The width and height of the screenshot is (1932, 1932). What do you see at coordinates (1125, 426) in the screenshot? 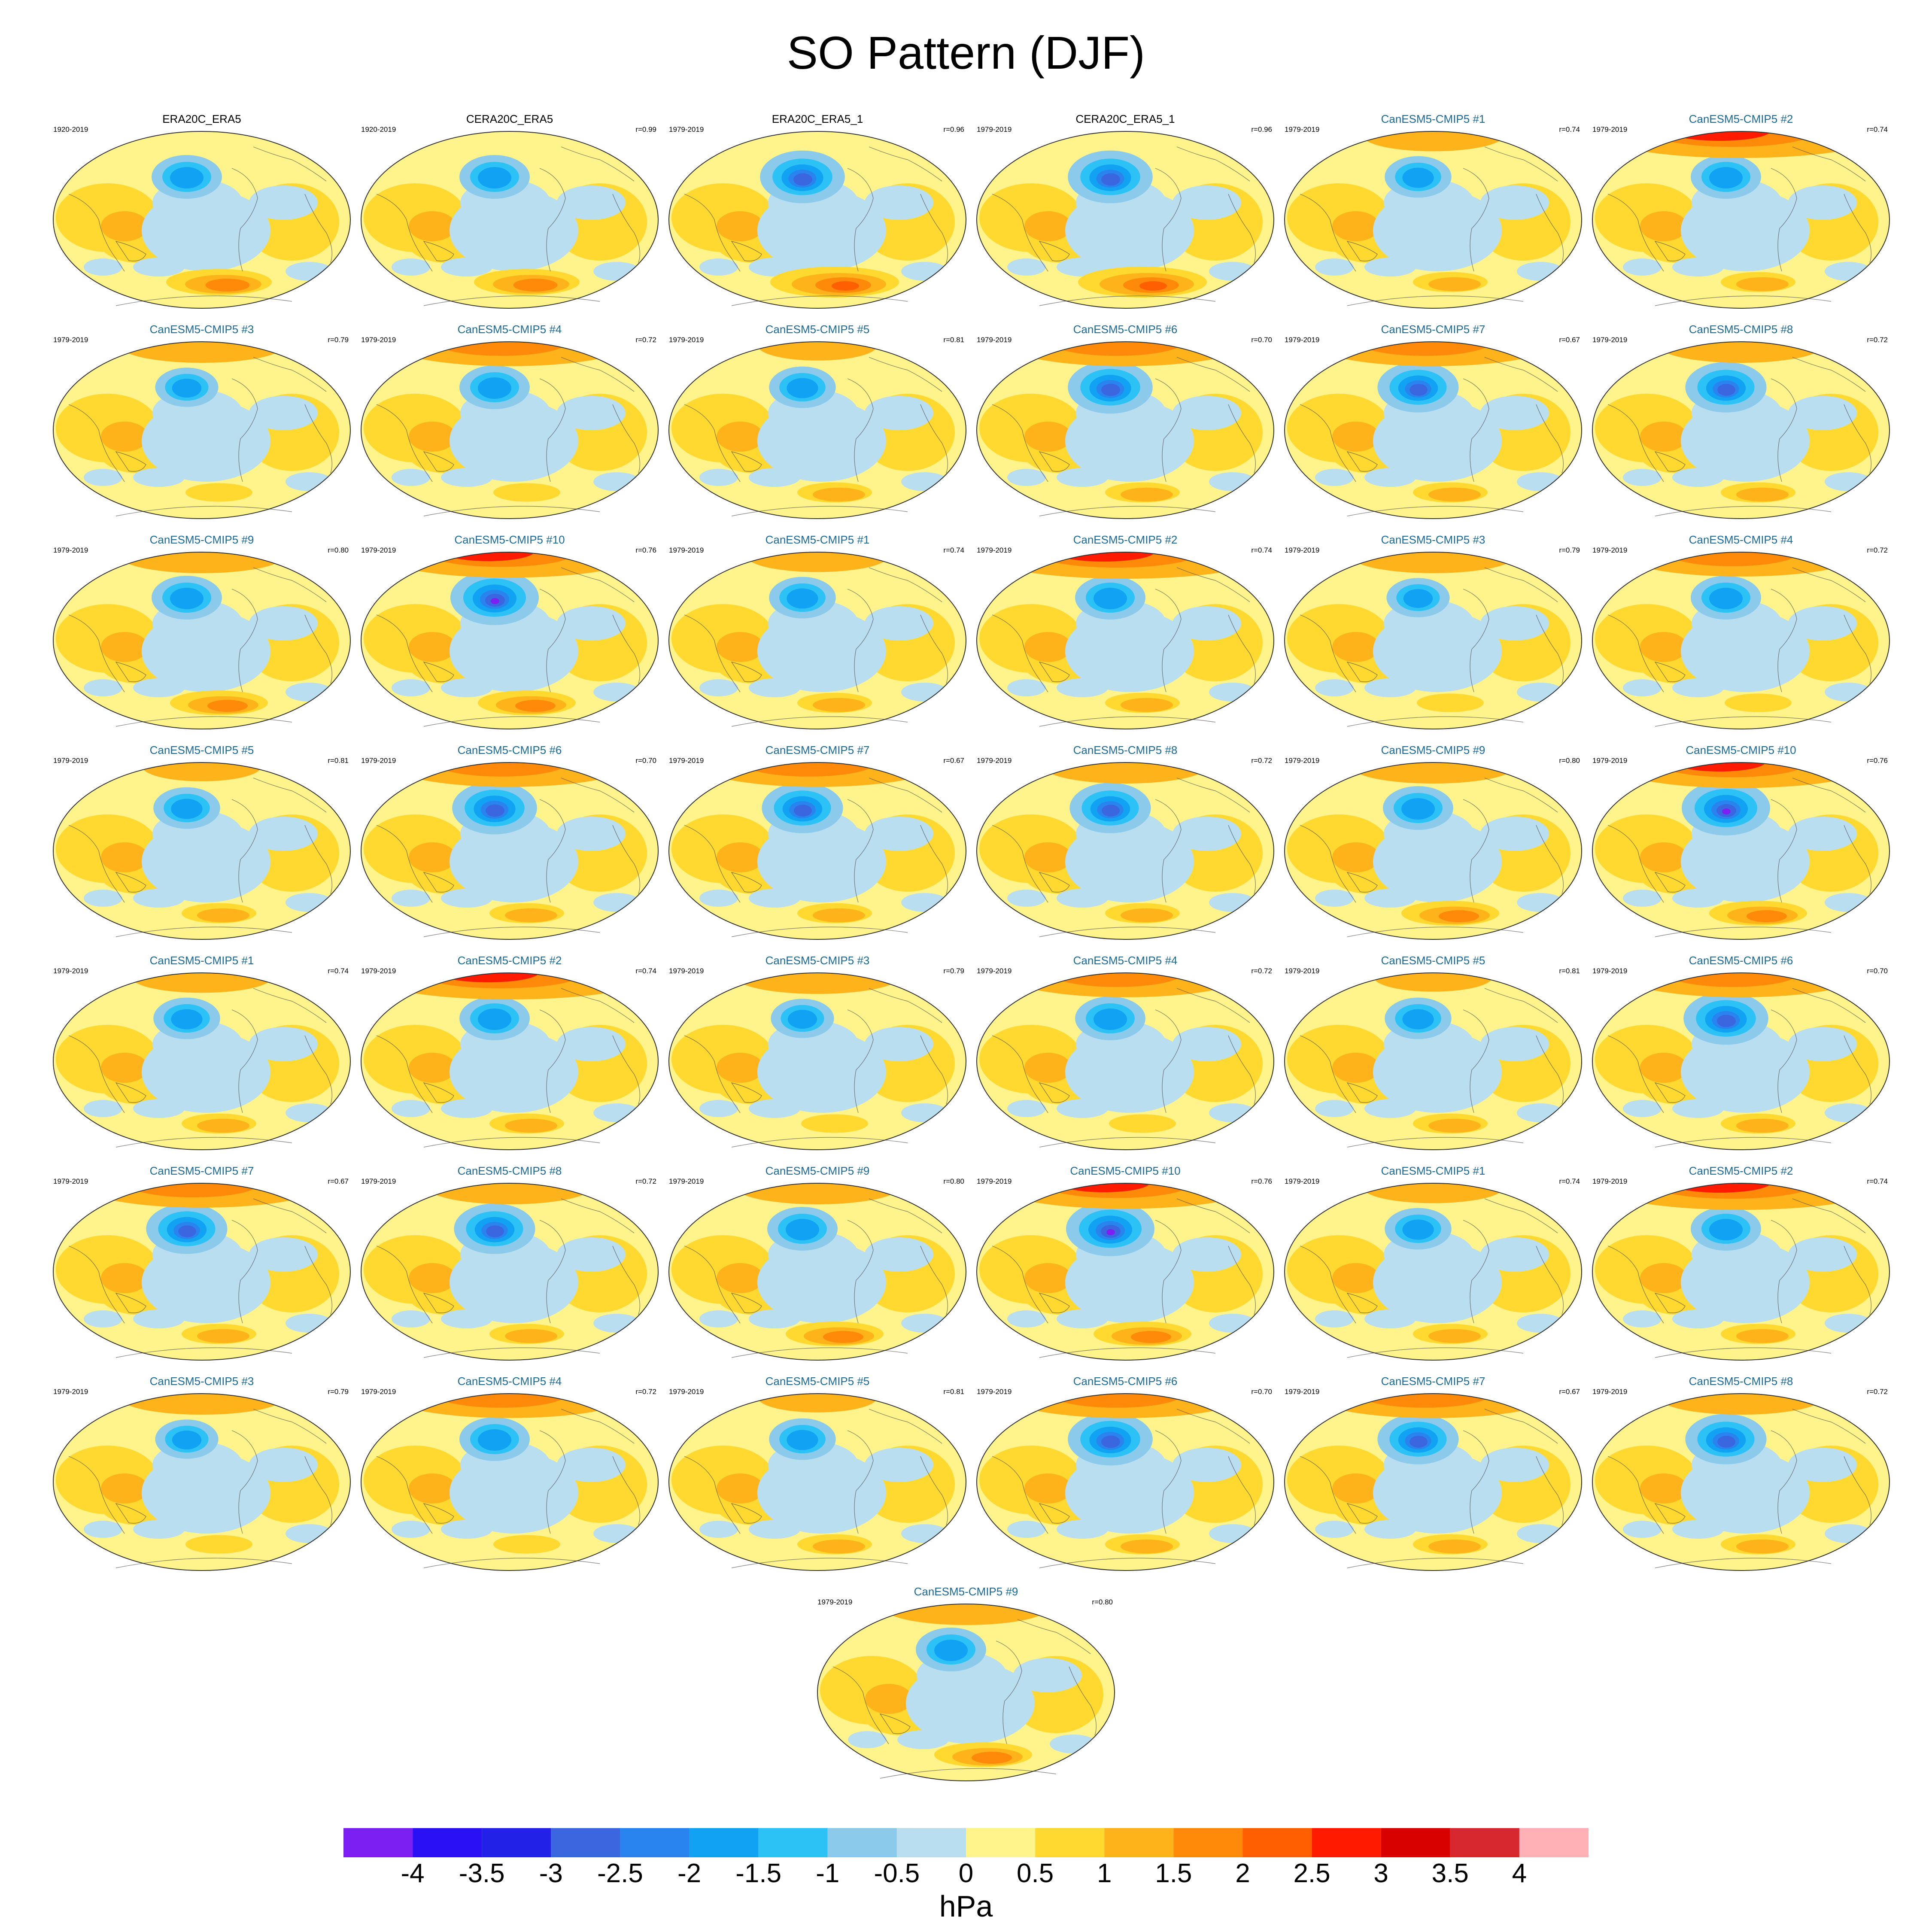
I see `map-panel: CanESM5-CMIP5 #6 1979-2019 r=0.70` at bounding box center [1125, 426].